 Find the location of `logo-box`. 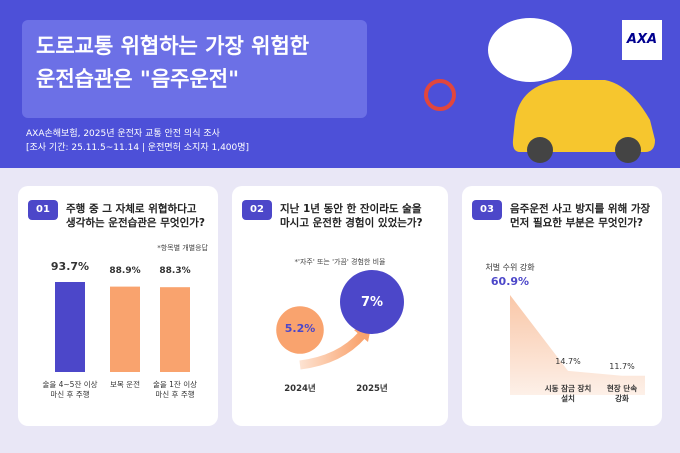

logo-box is located at coordinates (642, 40).